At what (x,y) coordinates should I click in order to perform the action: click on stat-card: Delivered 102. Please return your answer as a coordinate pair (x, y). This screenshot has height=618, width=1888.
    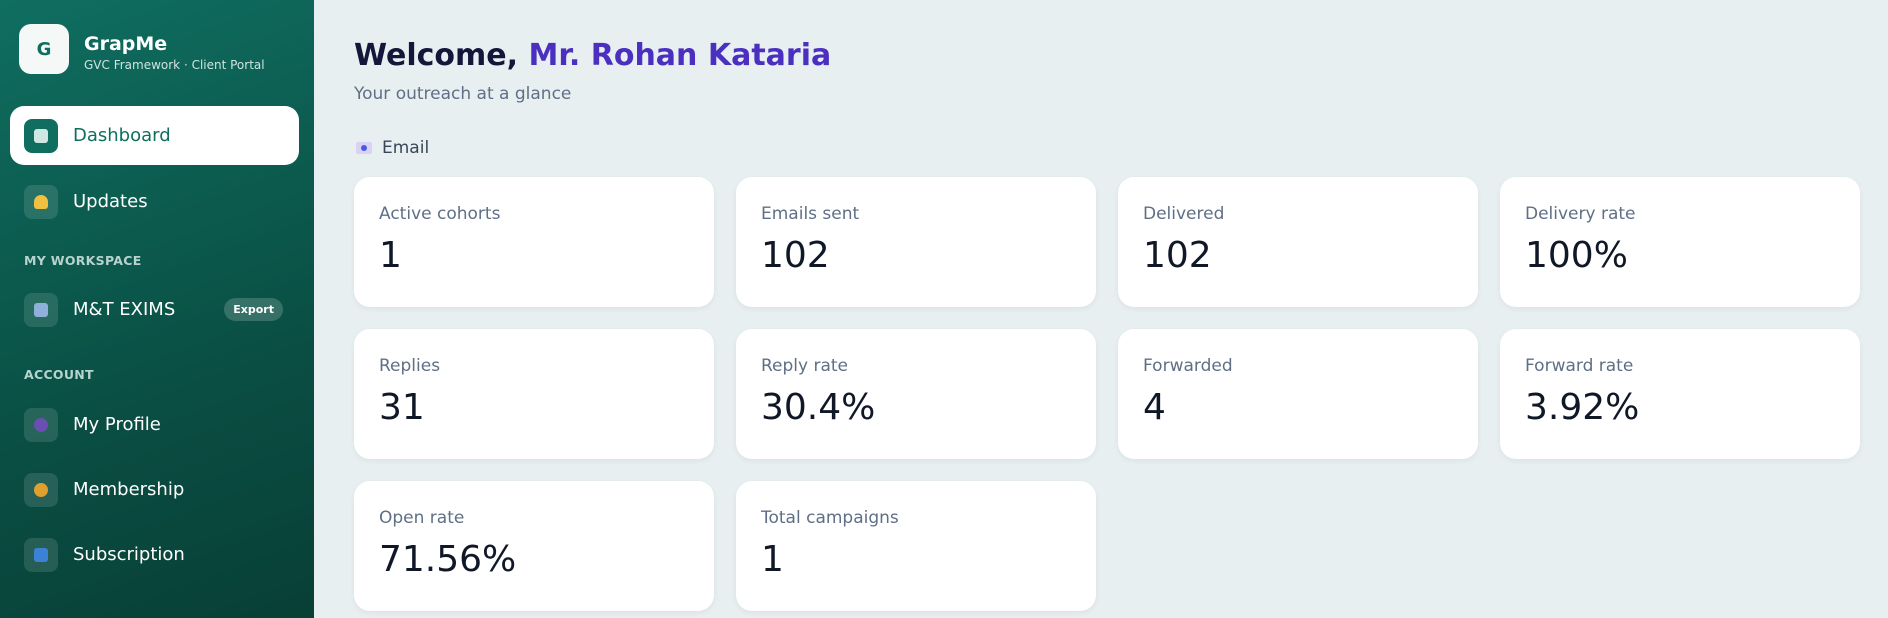
    Looking at the image, I should click on (1298, 242).